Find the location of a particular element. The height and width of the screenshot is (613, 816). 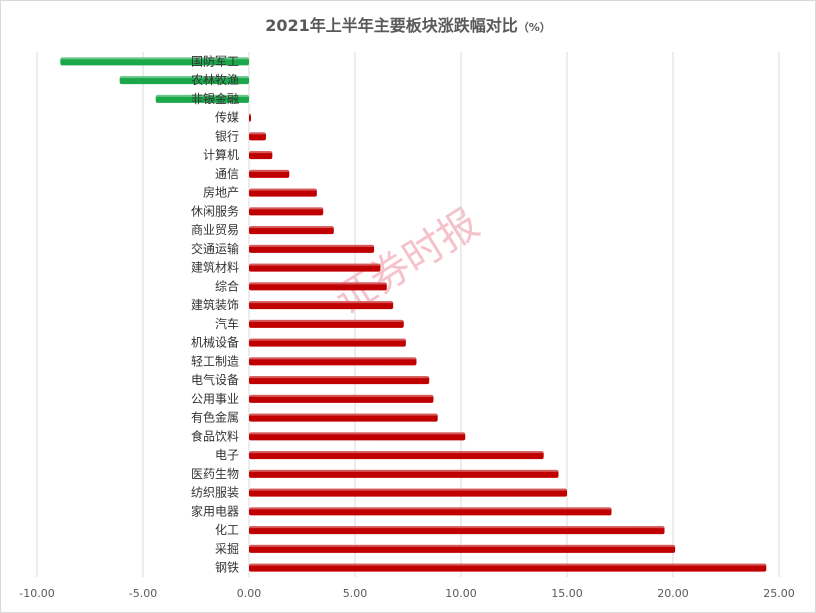

x-tick-label: 5.00 is located at coordinates (355, 593).